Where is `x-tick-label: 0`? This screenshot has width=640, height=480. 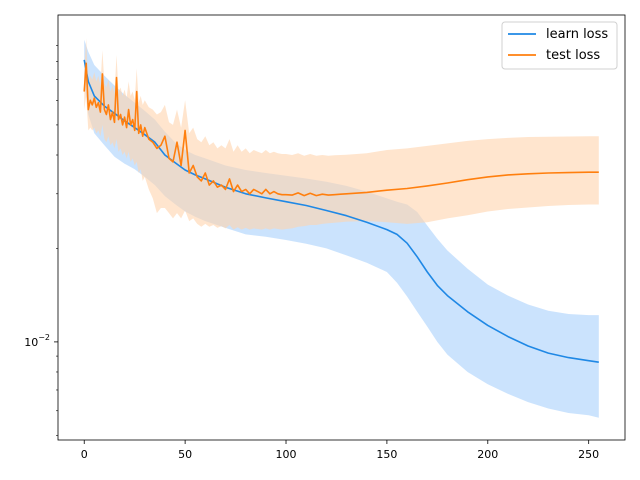
x-tick-label: 0 is located at coordinates (84, 454).